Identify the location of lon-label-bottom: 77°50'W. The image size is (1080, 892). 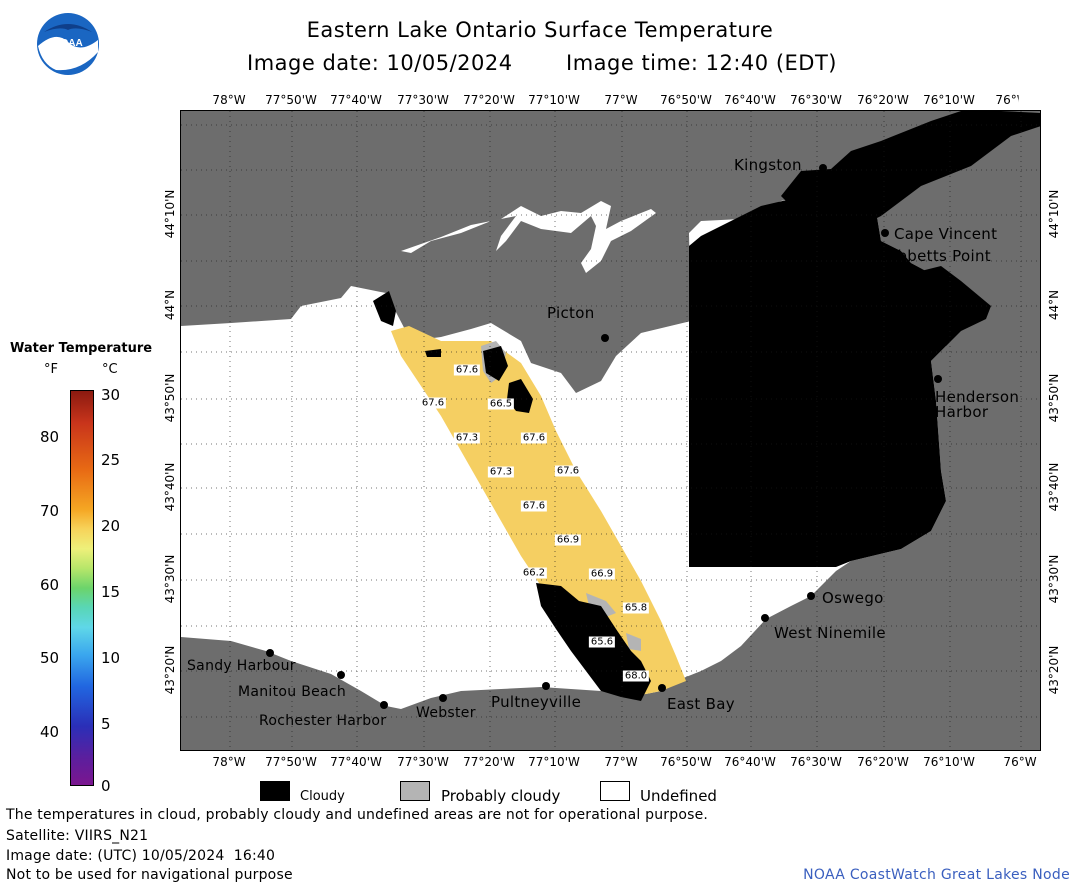
(291, 762).